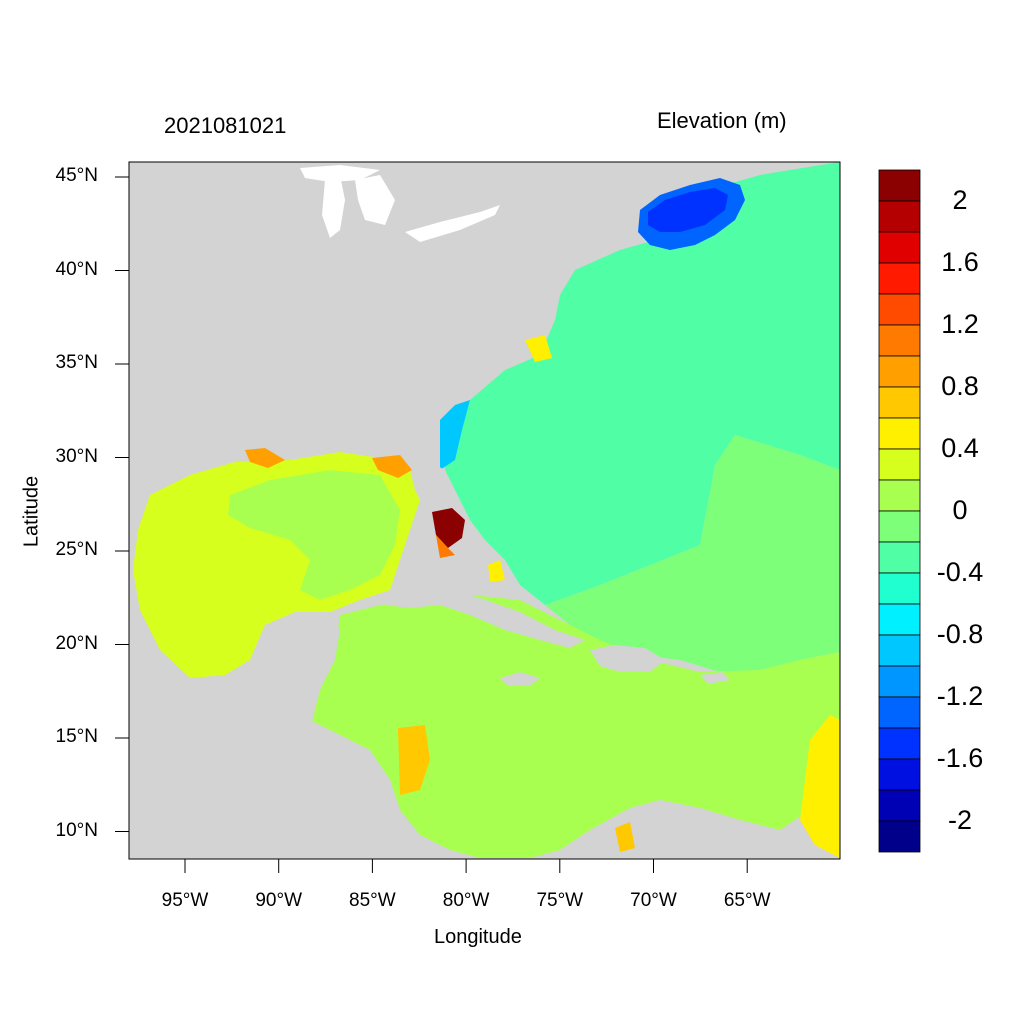 The image size is (1024, 1024). Describe the element at coordinates (959, 820) in the screenshot. I see `colorbar-label: -2` at that location.